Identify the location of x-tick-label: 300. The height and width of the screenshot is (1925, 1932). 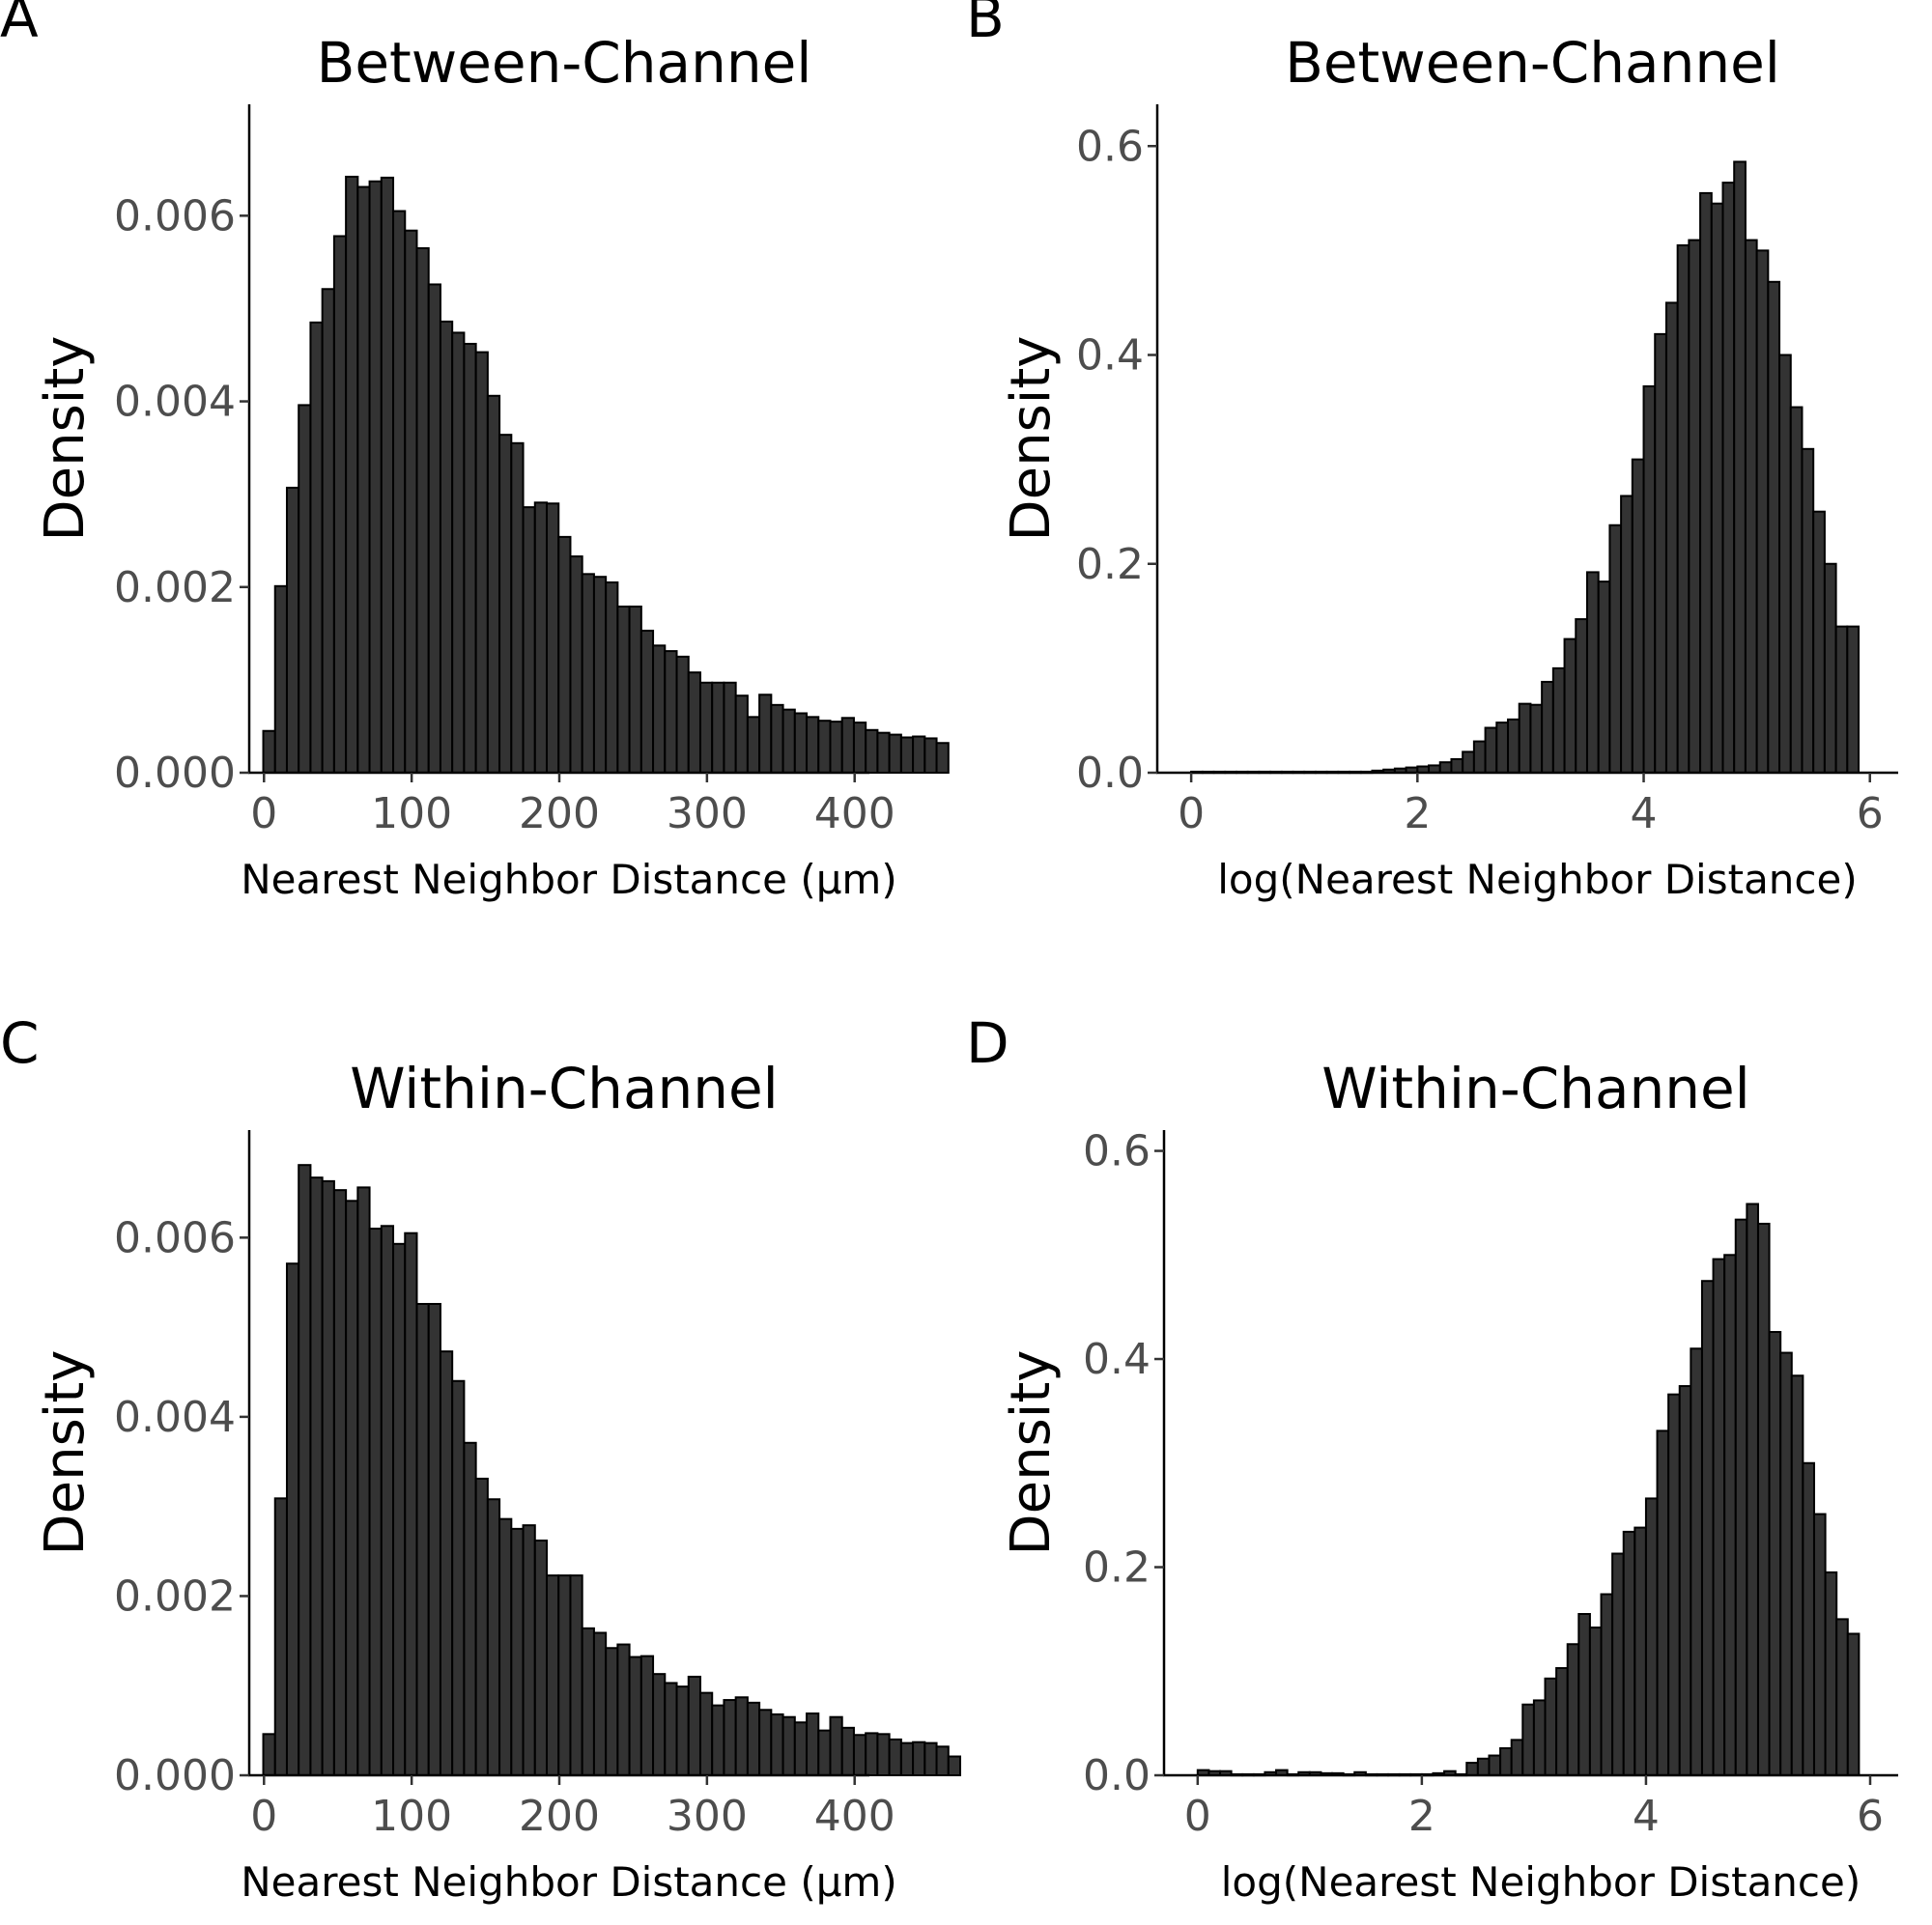
(707, 1817).